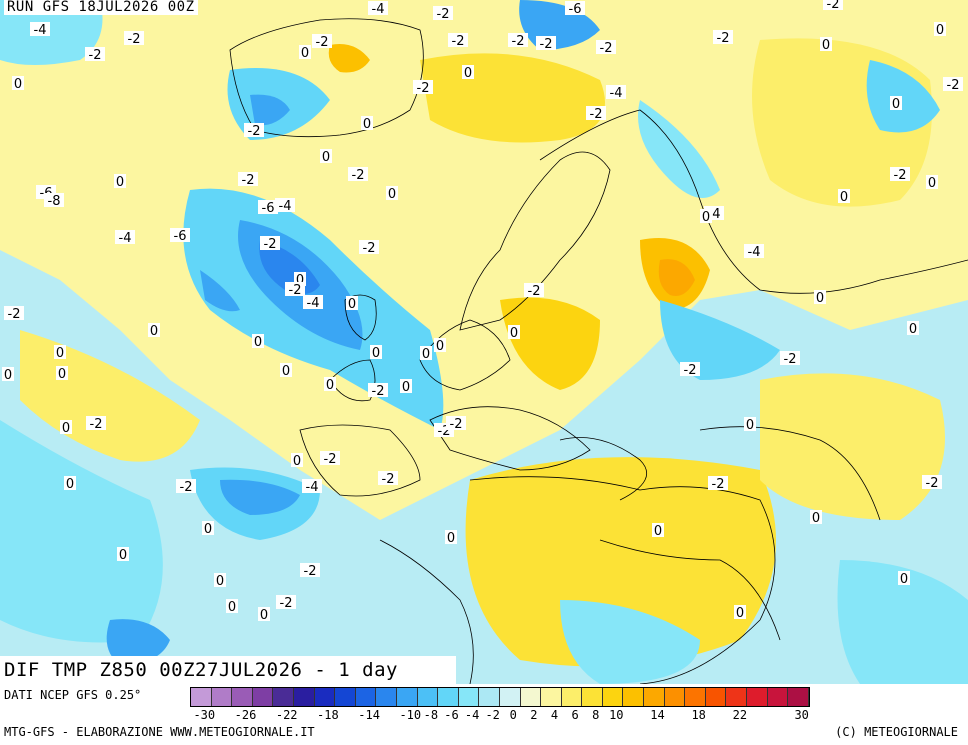 This screenshot has width=968, height=745. What do you see at coordinates (596, 715) in the screenshot?
I see `scale-tick-label: 8` at bounding box center [596, 715].